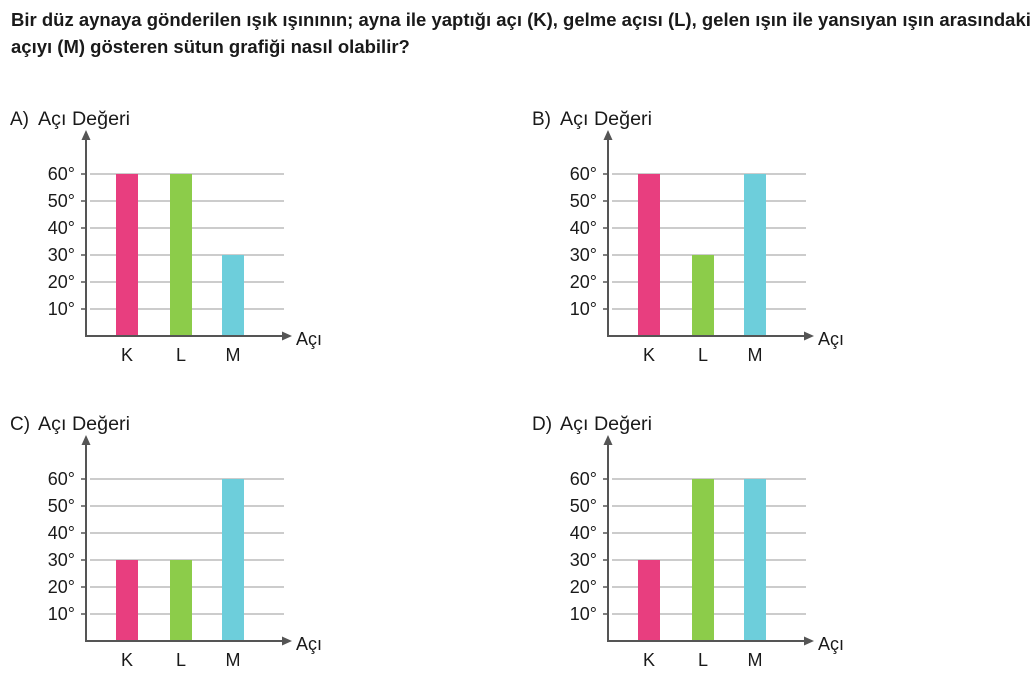 The width and height of the screenshot is (1035, 699). What do you see at coordinates (542, 424) in the screenshot?
I see `option-letter: D)` at bounding box center [542, 424].